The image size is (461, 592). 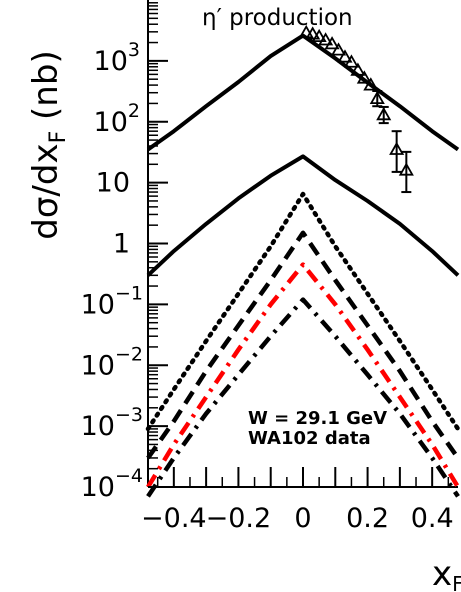 I want to click on x-tick-label: 0.2, so click(x=367, y=518).